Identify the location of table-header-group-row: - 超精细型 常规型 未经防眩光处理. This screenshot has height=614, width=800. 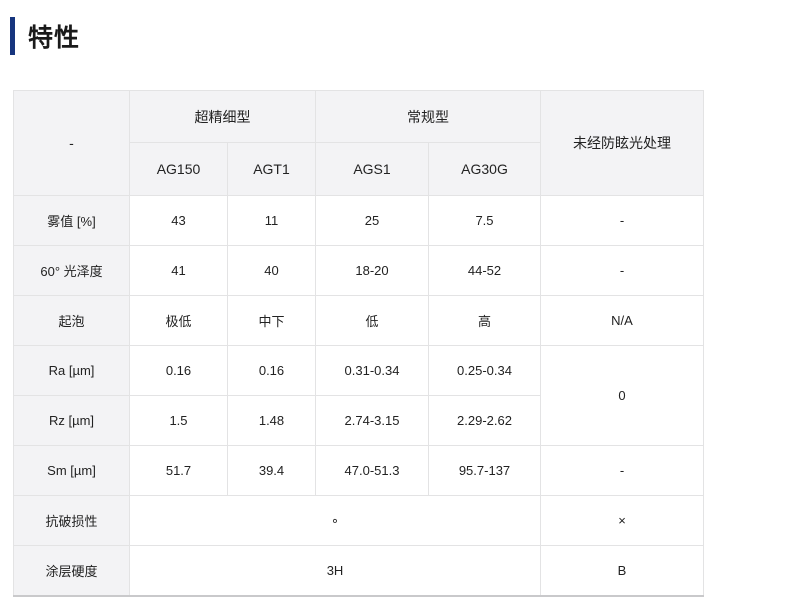
(358, 143).